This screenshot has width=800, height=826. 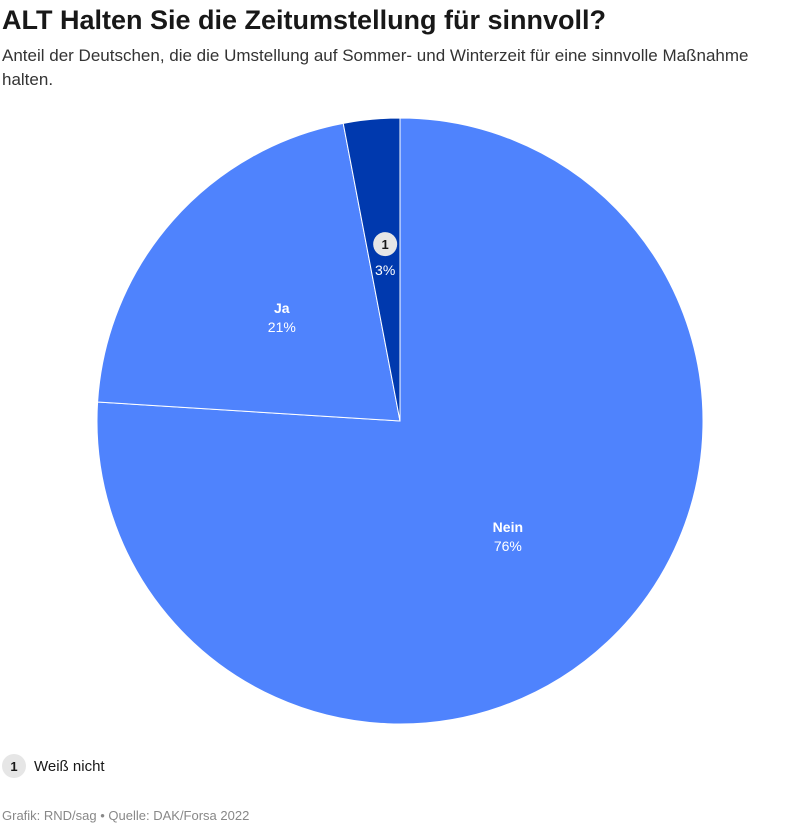 I want to click on slice-marker-badge, so click(x=385, y=244).